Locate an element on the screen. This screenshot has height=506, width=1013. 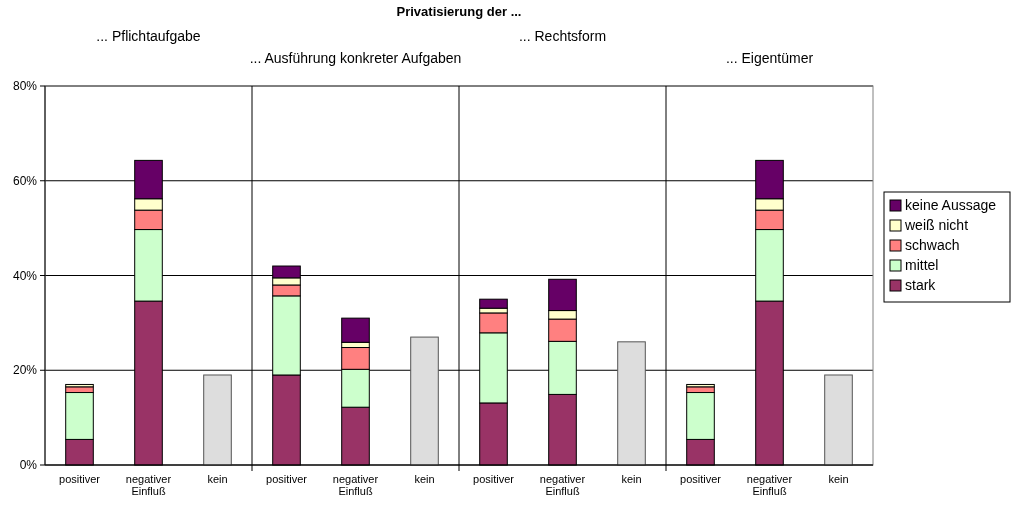
y-tick-label: 40% is located at coordinates (25, 275).